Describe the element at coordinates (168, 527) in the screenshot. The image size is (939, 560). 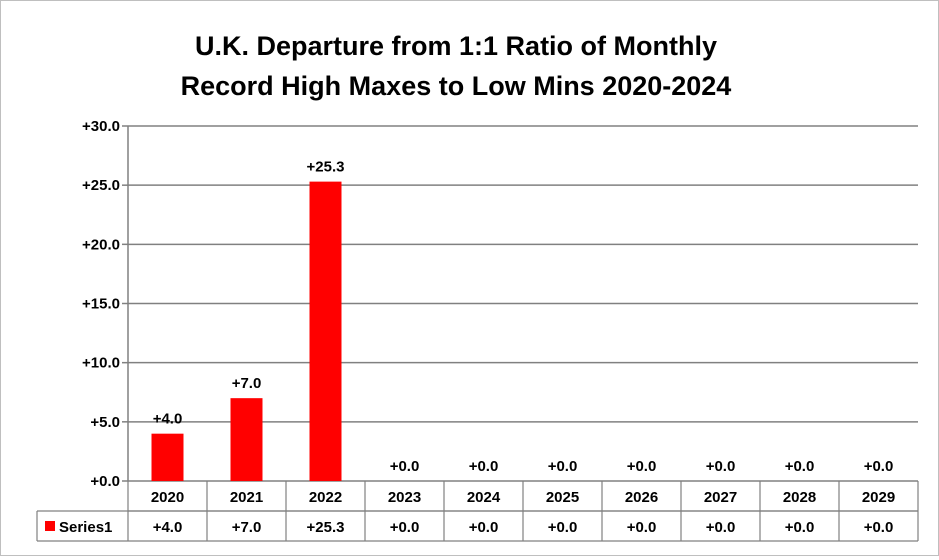
I see `table-value: +4.0` at that location.